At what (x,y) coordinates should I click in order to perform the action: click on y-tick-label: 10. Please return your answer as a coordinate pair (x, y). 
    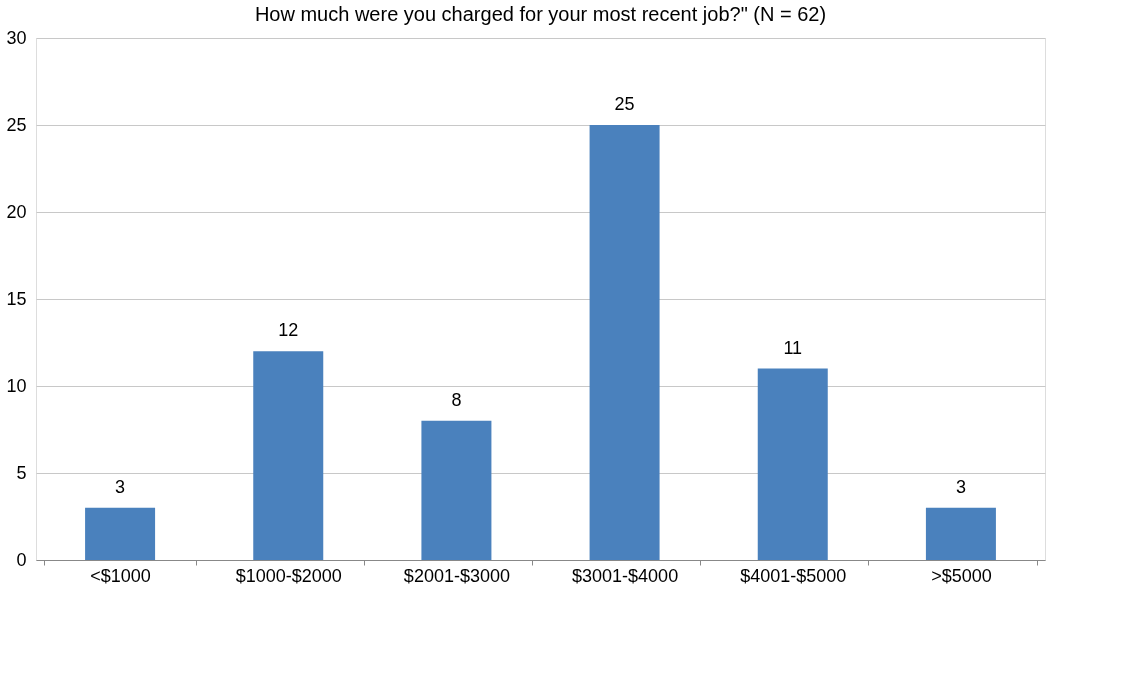
    Looking at the image, I should click on (16, 385).